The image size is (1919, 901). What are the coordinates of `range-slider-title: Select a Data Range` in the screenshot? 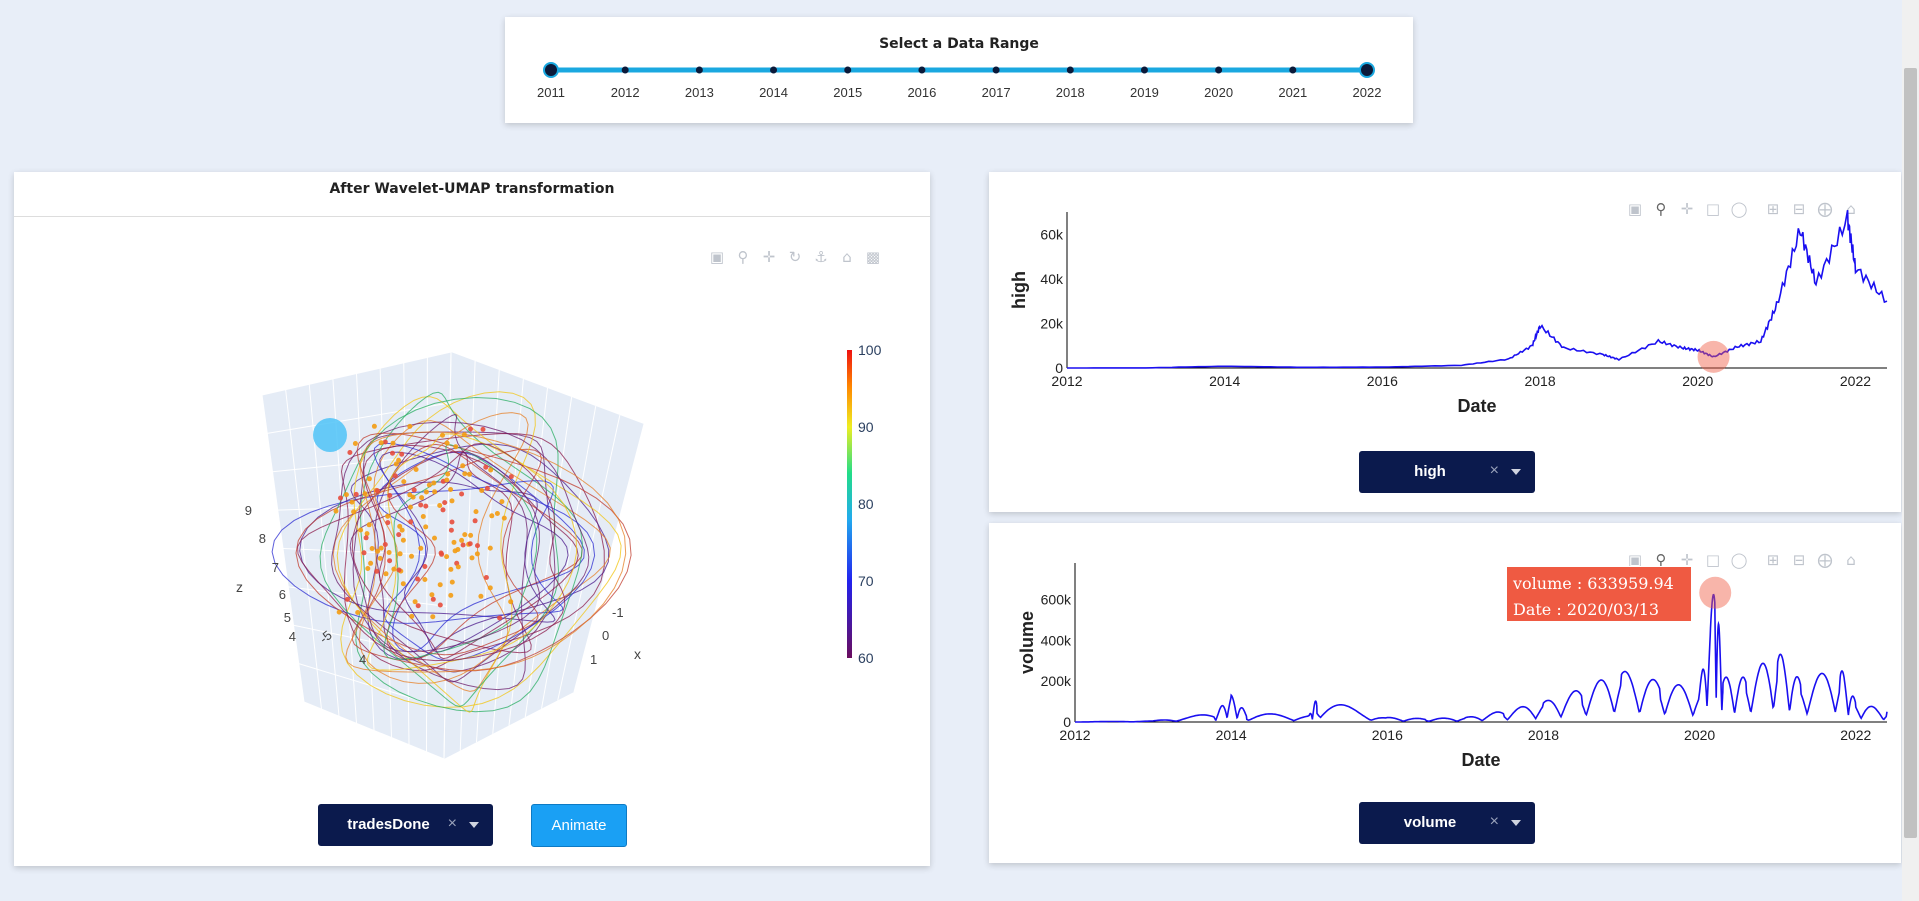 It's located at (959, 44).